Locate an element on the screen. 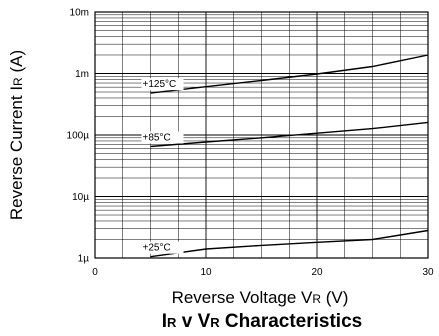  series-name-label: +25°C is located at coordinates (157, 248).